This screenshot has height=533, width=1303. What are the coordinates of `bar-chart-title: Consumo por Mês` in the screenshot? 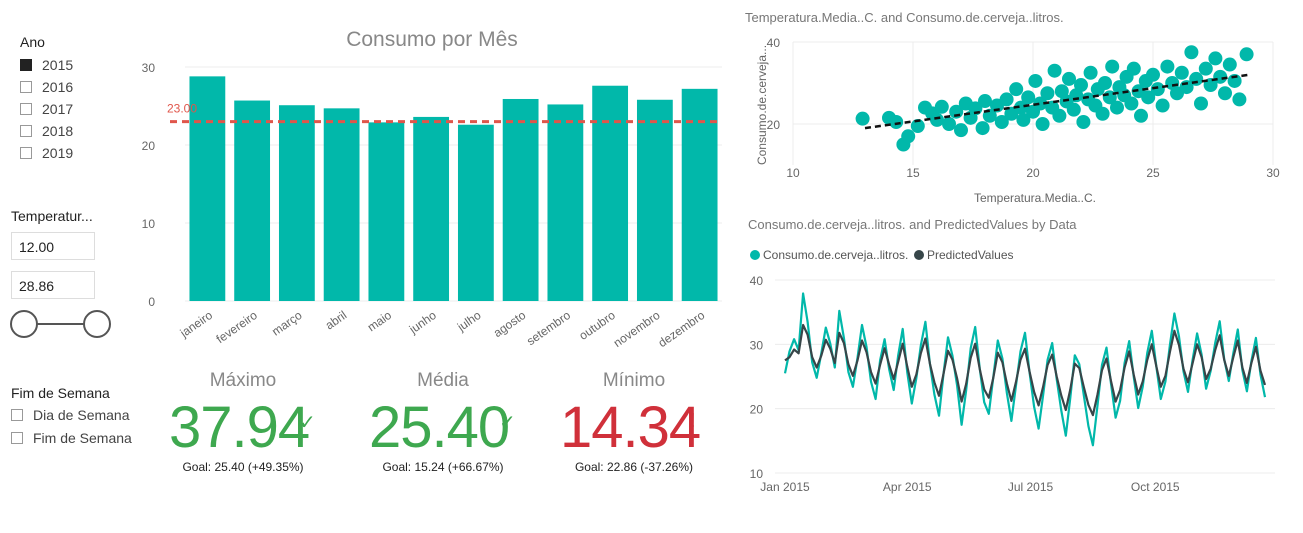 It's located at (432, 39).